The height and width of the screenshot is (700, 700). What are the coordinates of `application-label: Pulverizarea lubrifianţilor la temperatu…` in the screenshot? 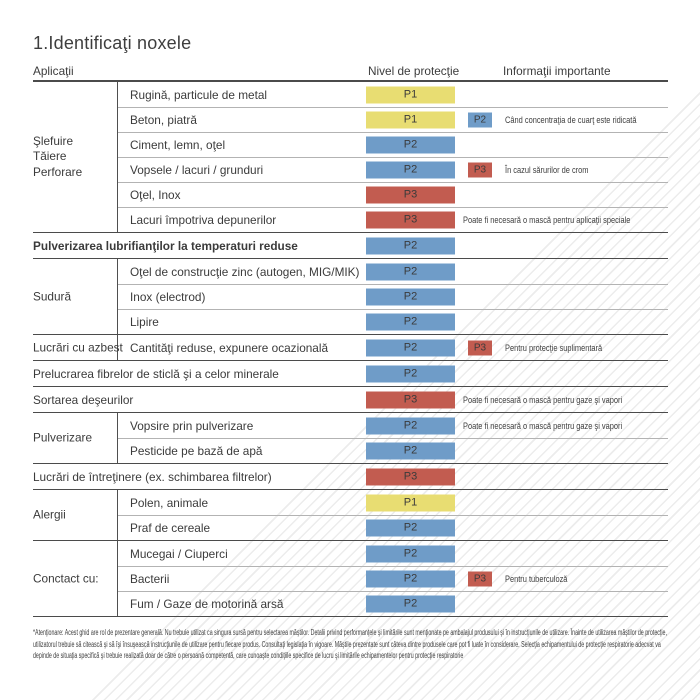 It's located at (165, 245).